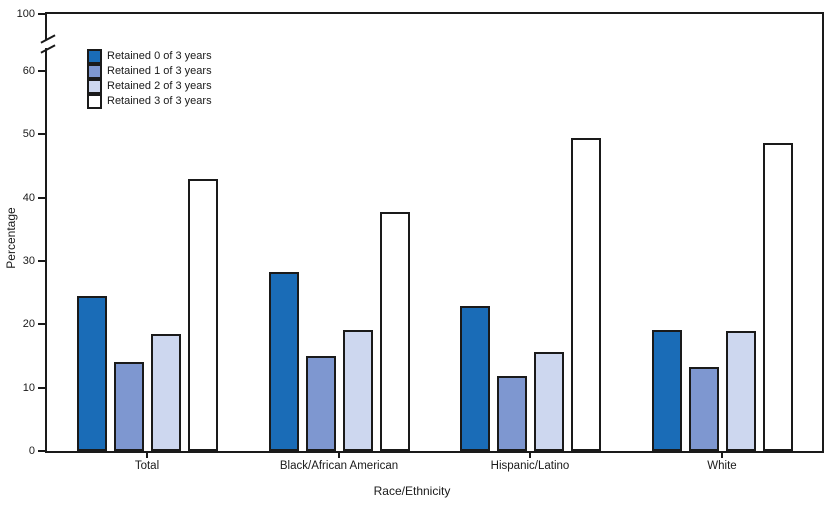  What do you see at coordinates (394, 331) in the screenshot?
I see `bar-series3-black-african-american` at bounding box center [394, 331].